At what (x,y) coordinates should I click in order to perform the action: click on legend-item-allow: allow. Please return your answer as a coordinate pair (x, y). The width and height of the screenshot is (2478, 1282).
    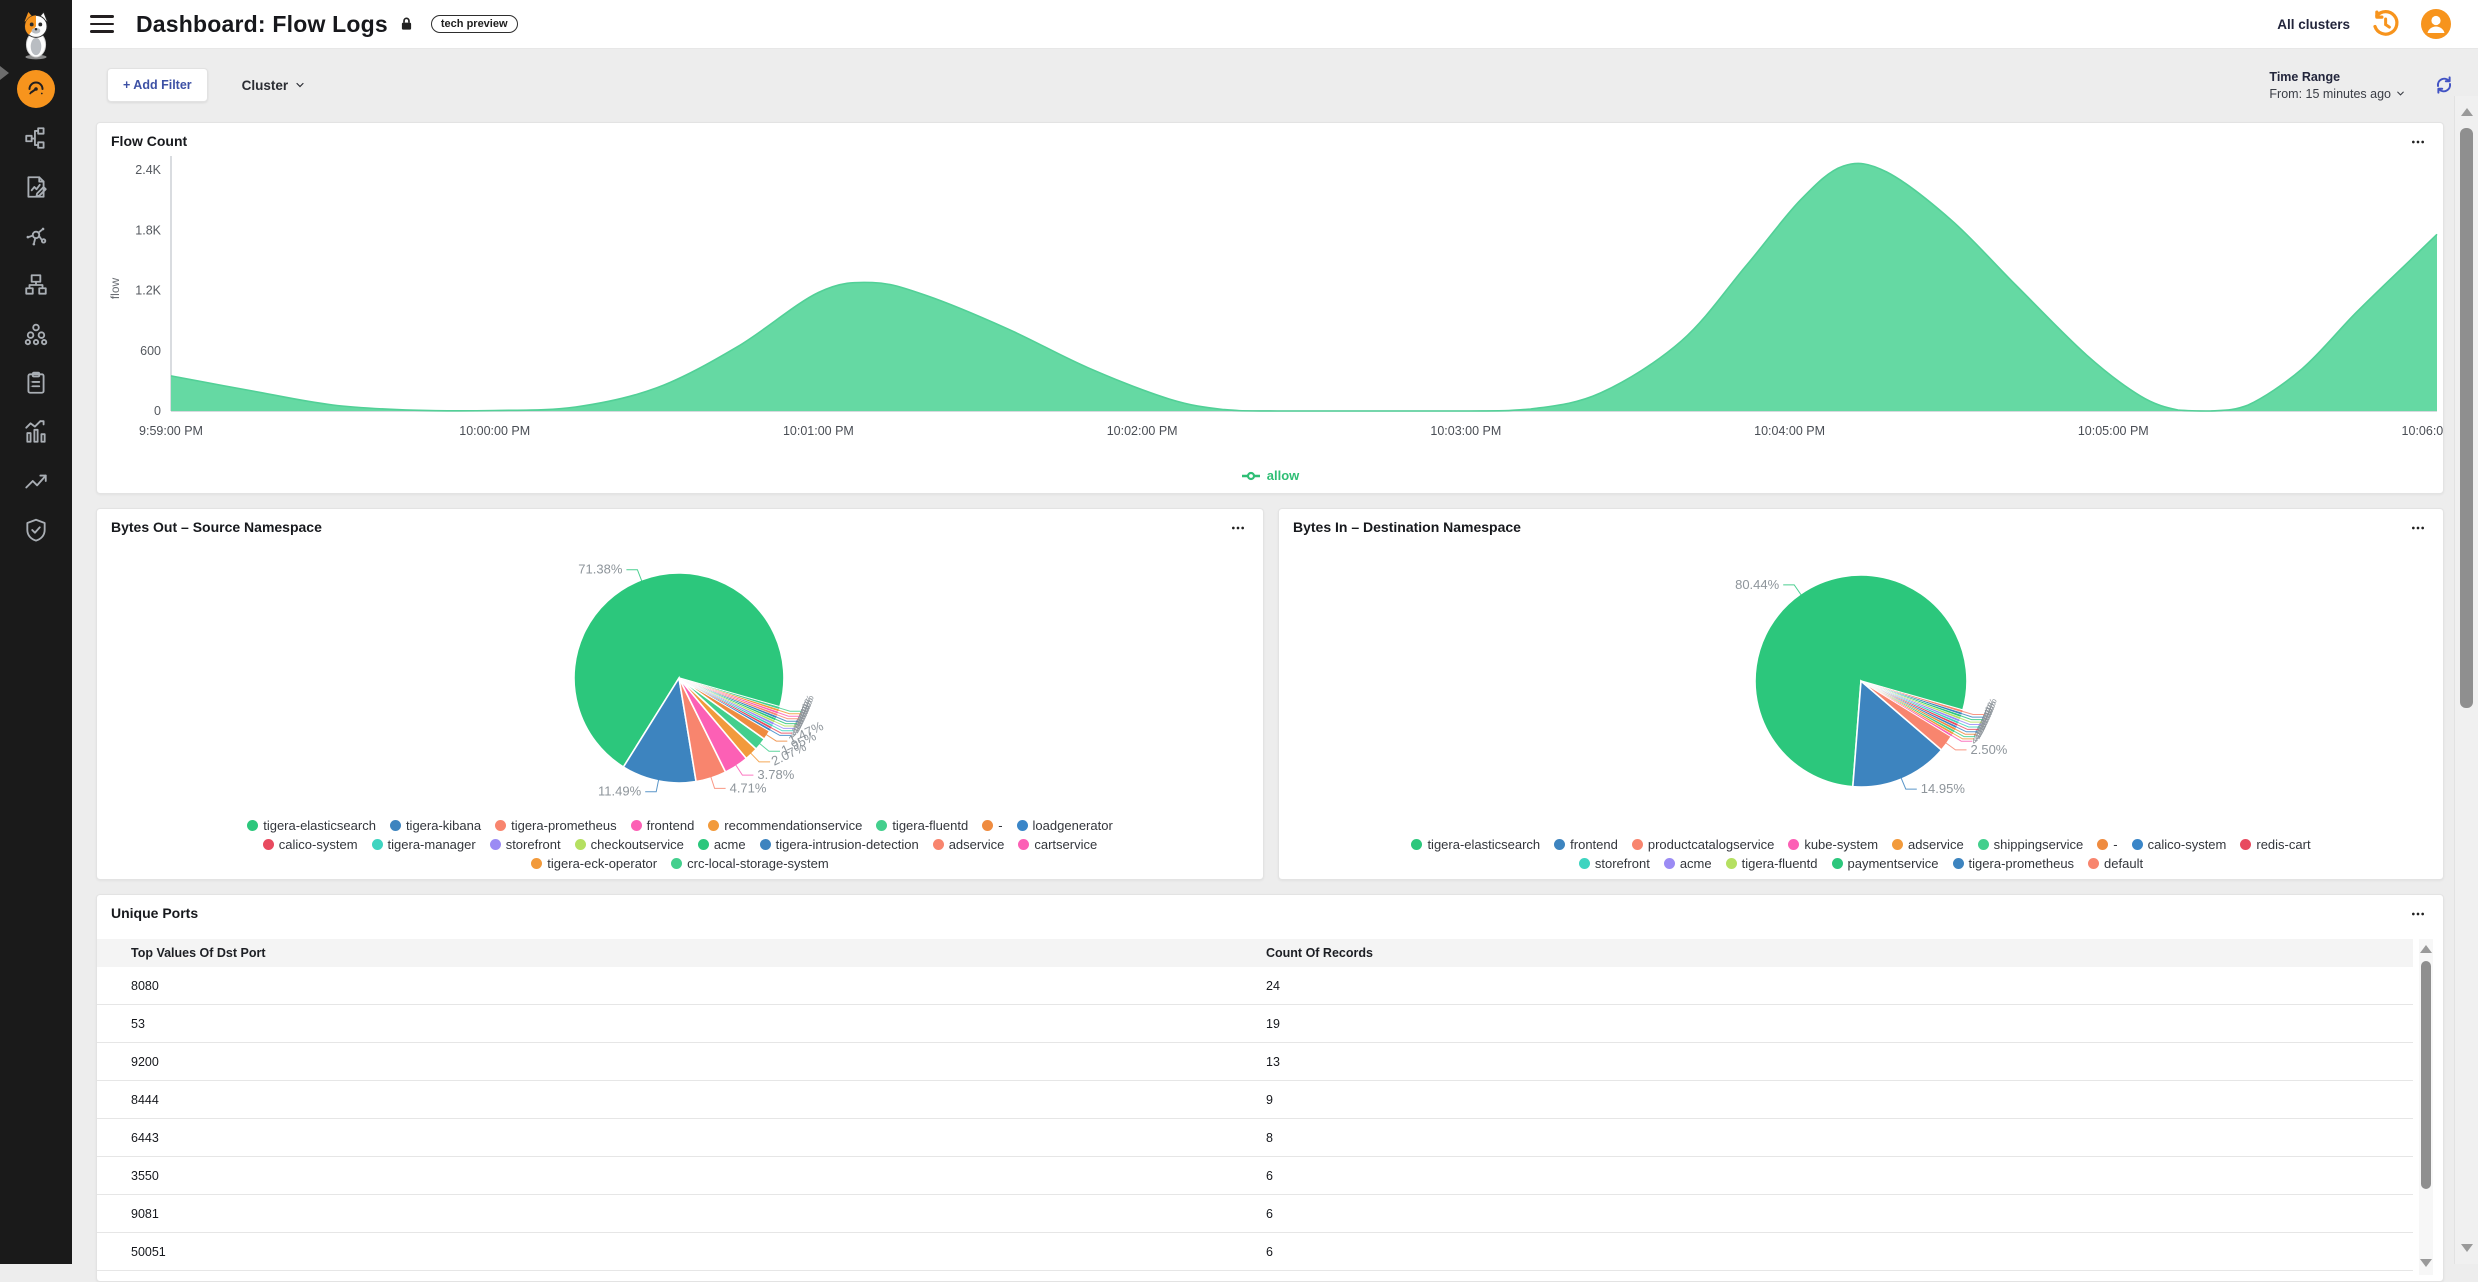
    Looking at the image, I should click on (1270, 475).